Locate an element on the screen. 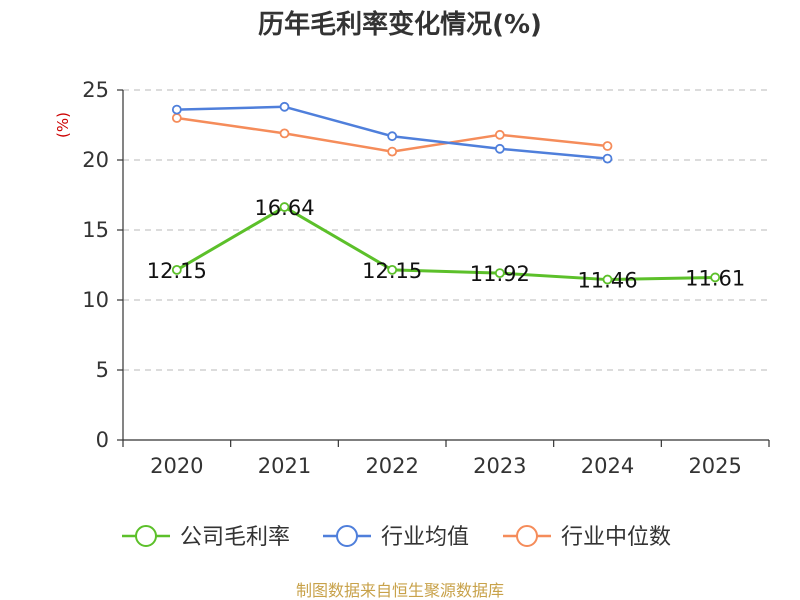  x-tick-label: 2025 is located at coordinates (714, 466).